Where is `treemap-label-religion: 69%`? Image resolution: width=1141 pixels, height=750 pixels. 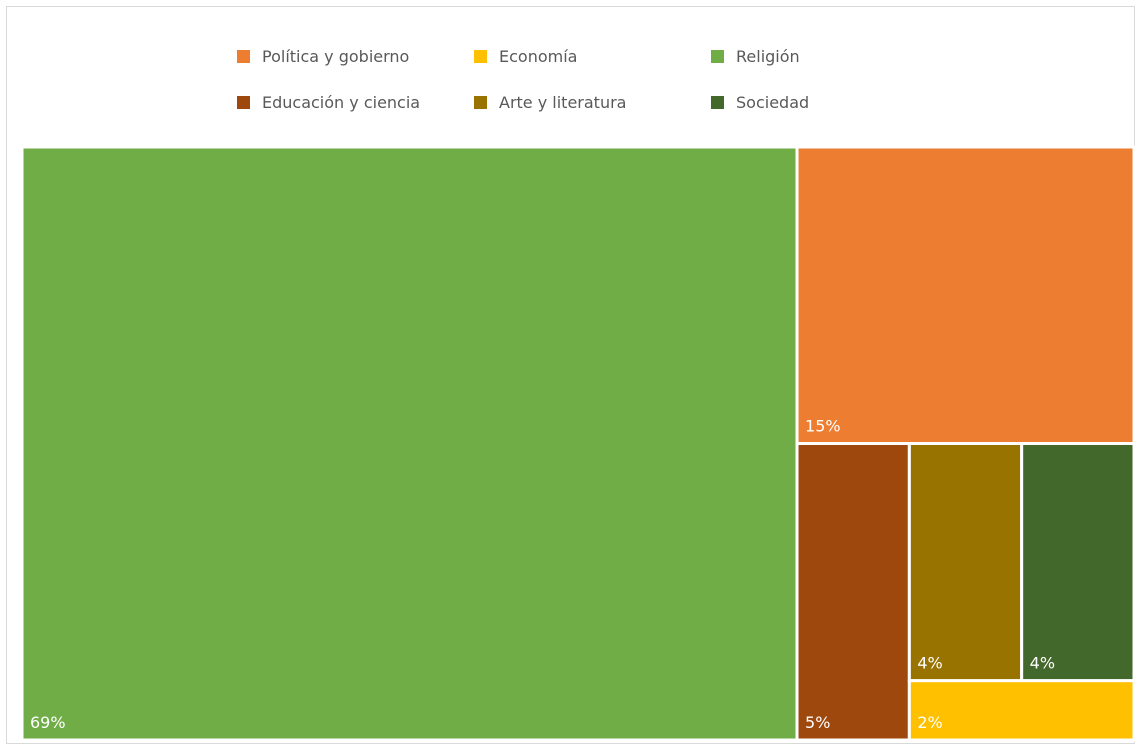 treemap-label-religion: 69% is located at coordinates (48, 722).